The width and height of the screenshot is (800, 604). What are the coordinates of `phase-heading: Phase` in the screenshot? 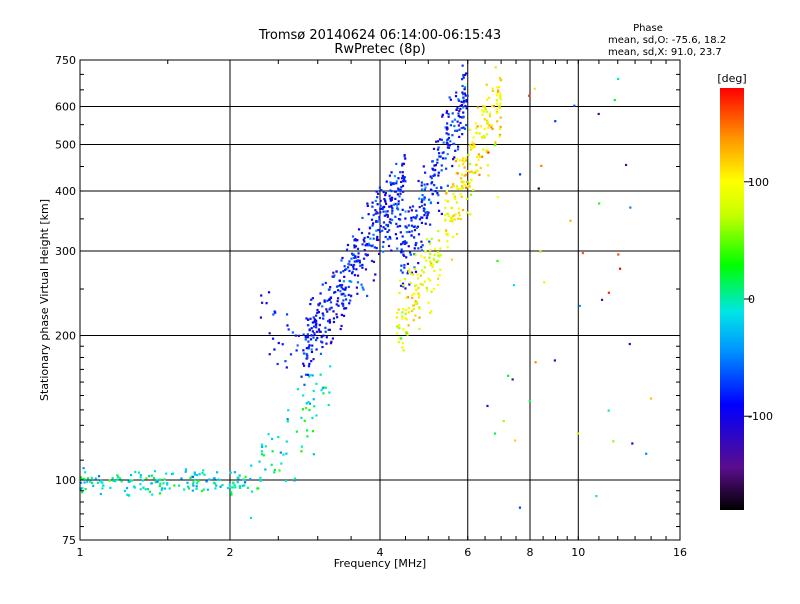 It's located at (648, 28).